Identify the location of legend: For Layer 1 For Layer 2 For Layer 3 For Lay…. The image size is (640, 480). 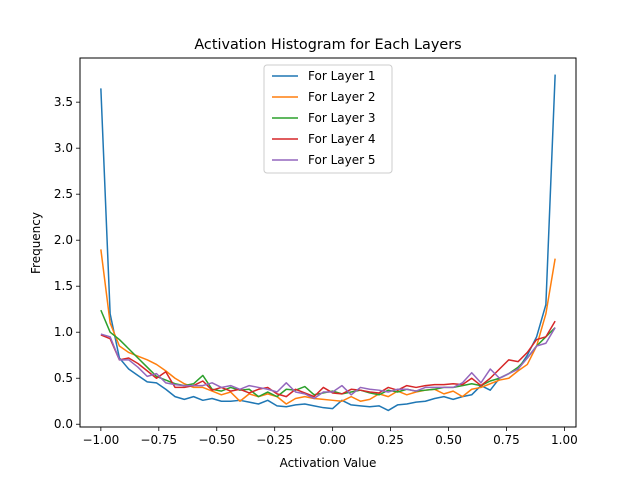
(328, 119).